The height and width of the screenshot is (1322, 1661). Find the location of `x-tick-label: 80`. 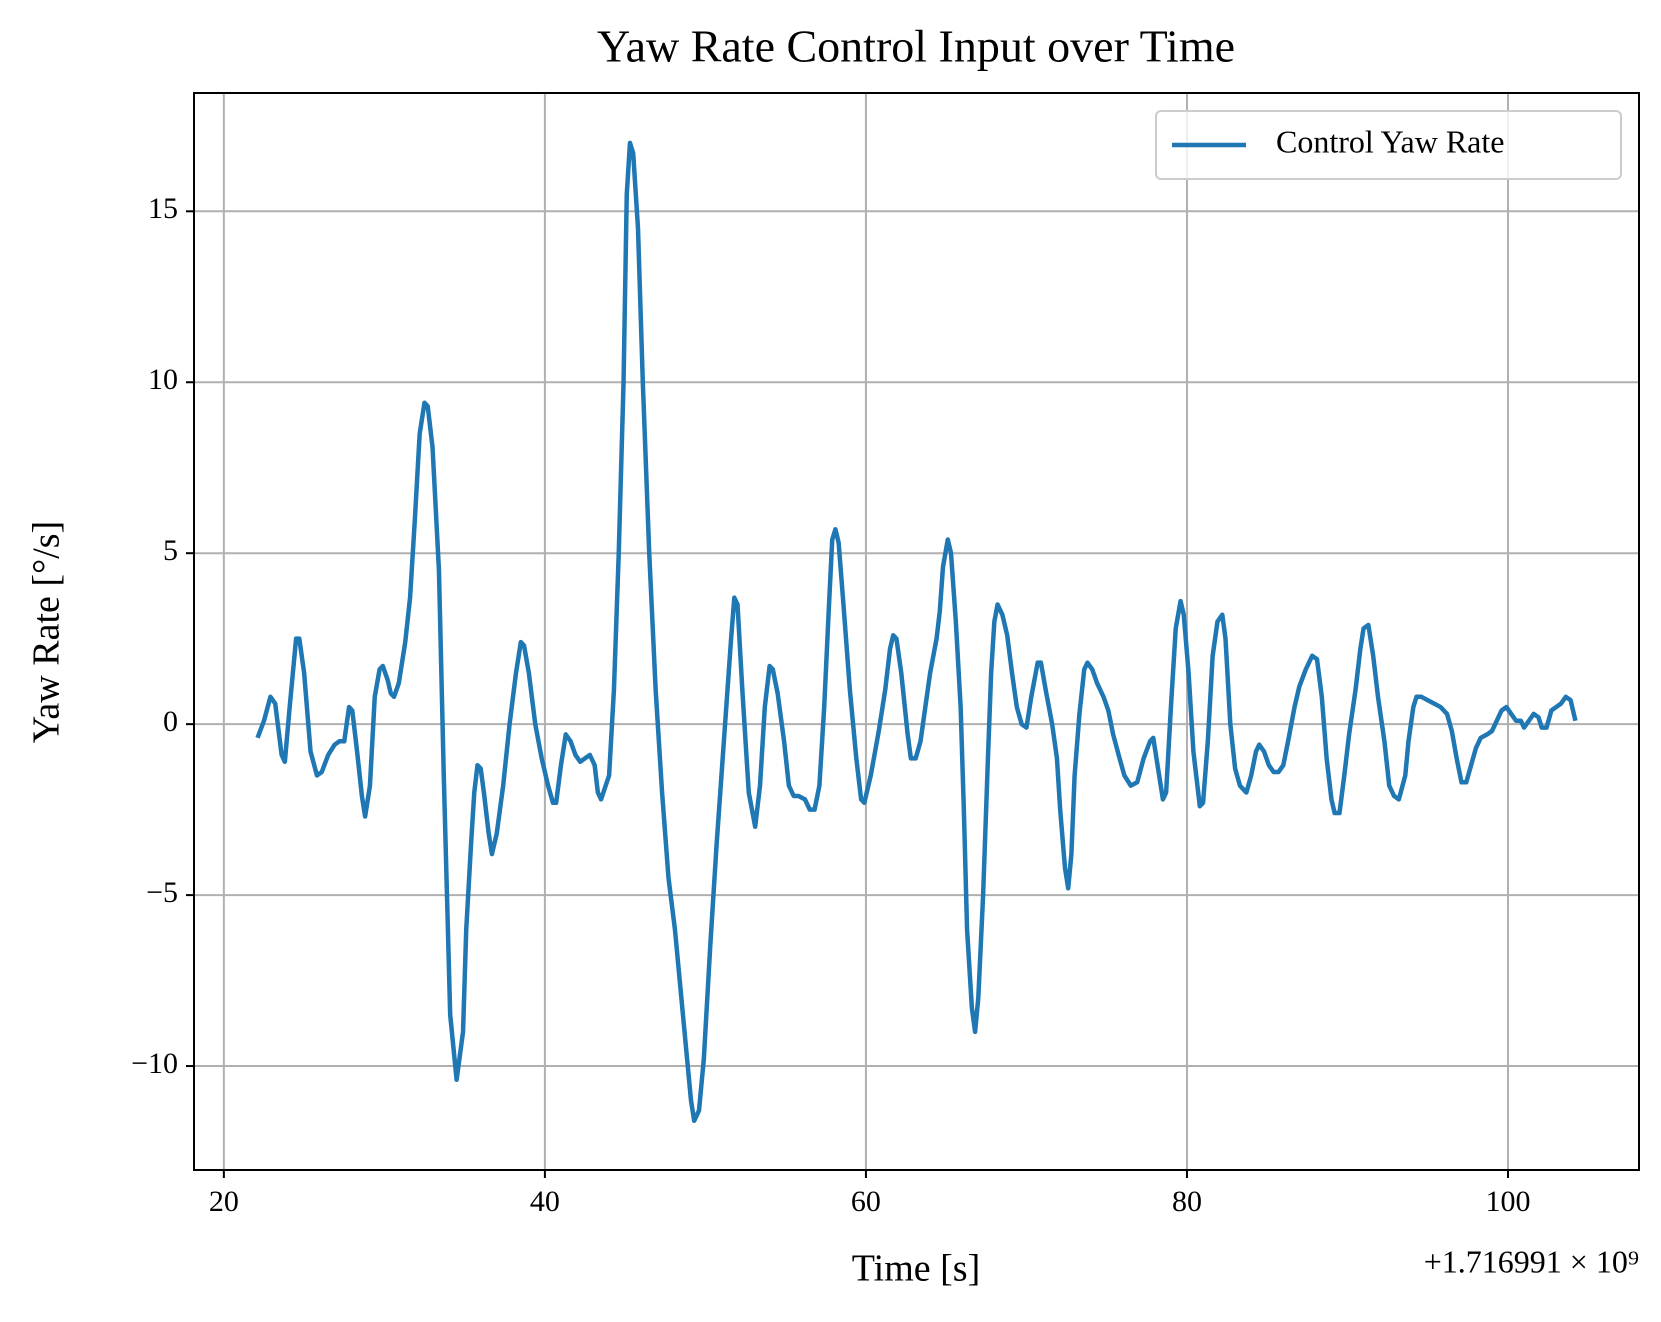

x-tick-label: 80 is located at coordinates (1187, 1201).